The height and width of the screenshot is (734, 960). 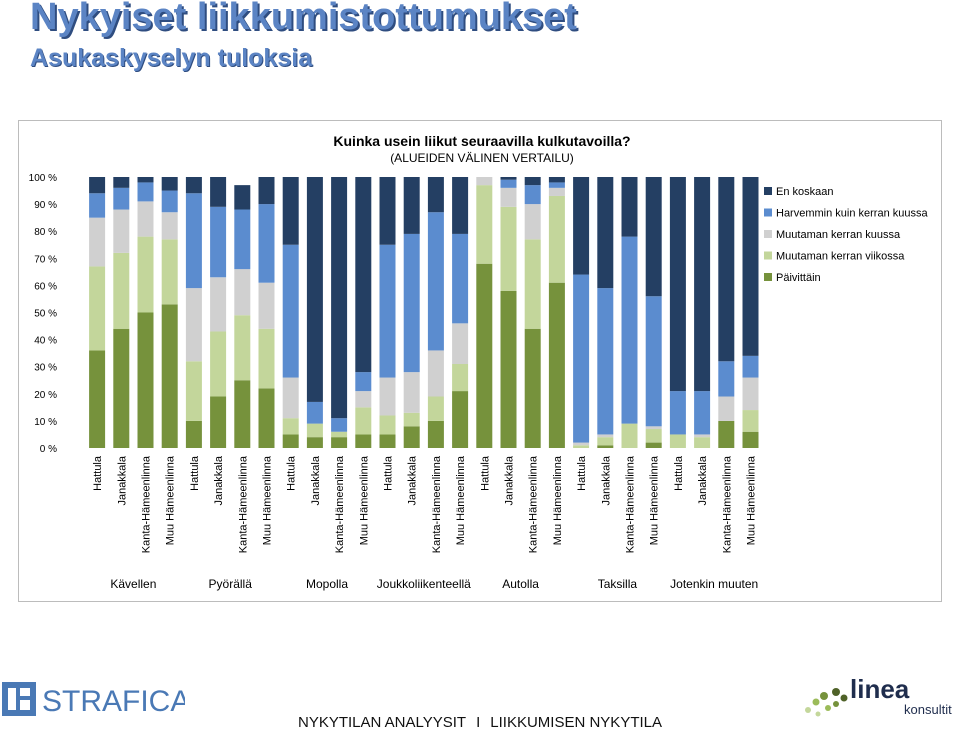 What do you see at coordinates (840, 257) in the screenshot?
I see `legend-label: Muutaman kerran viikossa` at bounding box center [840, 257].